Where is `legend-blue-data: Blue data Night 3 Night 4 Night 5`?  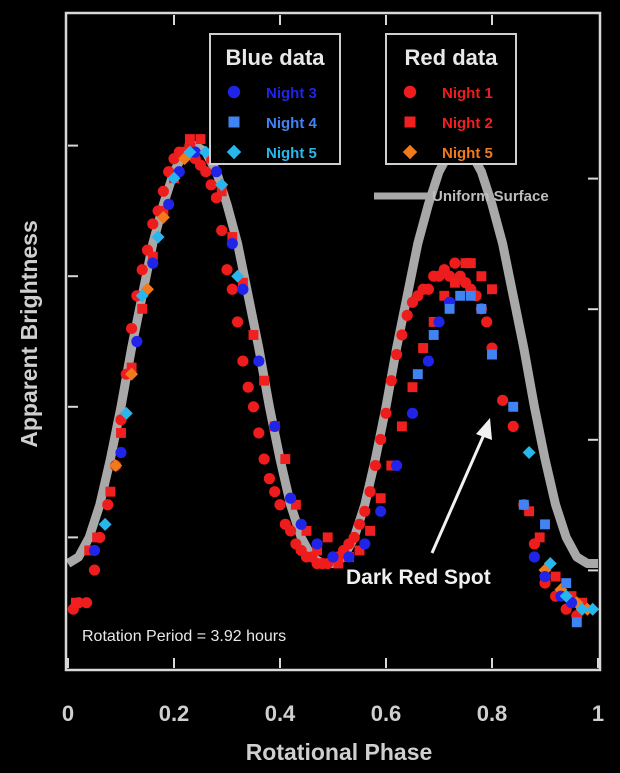
legend-blue-data: Blue data Night 3 Night 4 Night 5 is located at coordinates (275, 99).